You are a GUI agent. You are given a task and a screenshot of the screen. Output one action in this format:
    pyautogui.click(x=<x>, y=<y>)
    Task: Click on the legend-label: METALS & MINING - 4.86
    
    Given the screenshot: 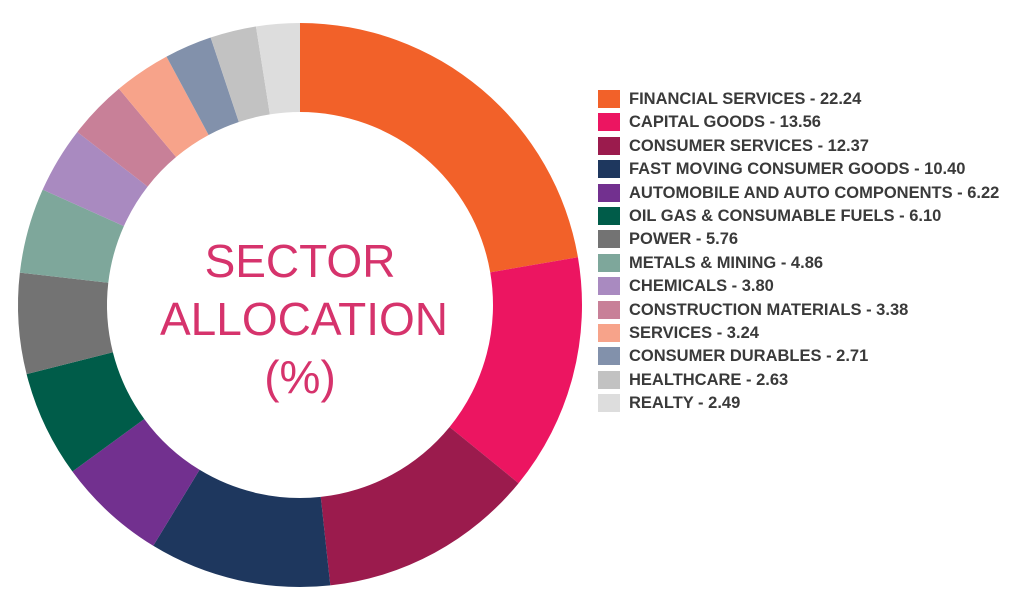 What is the action you would take?
    pyautogui.click(x=726, y=262)
    